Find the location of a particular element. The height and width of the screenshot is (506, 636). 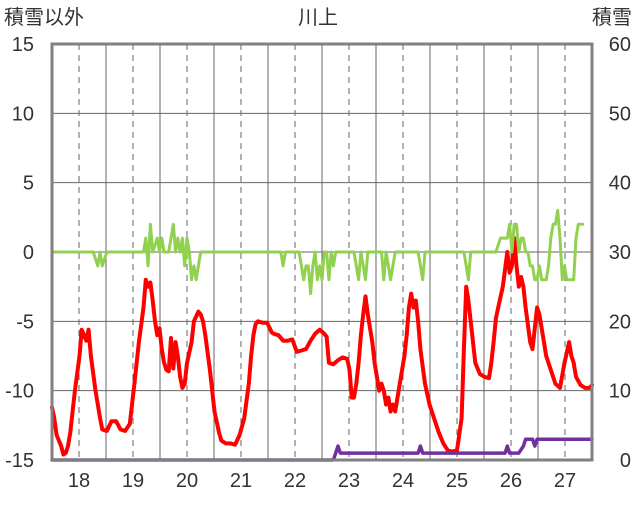

x-tick-label: 21 is located at coordinates (241, 481).